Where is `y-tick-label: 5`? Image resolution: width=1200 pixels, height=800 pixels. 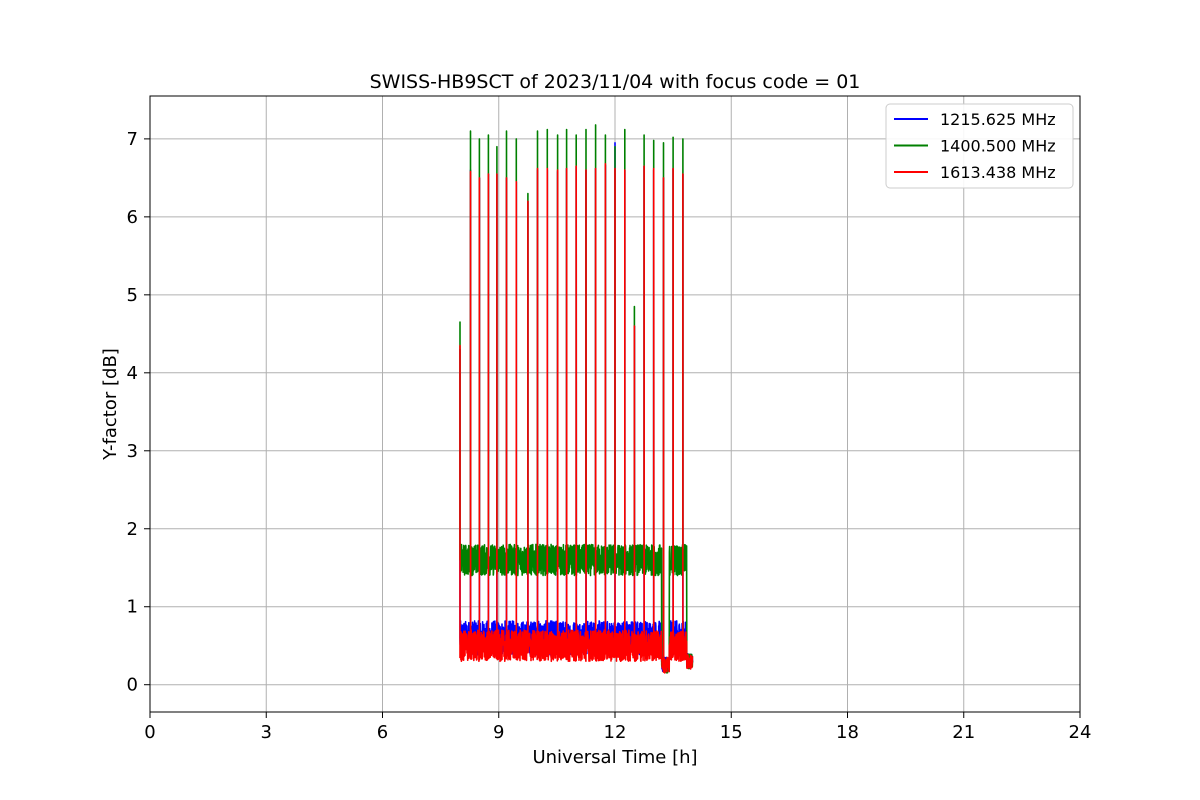 y-tick-label: 5 is located at coordinates (132, 295).